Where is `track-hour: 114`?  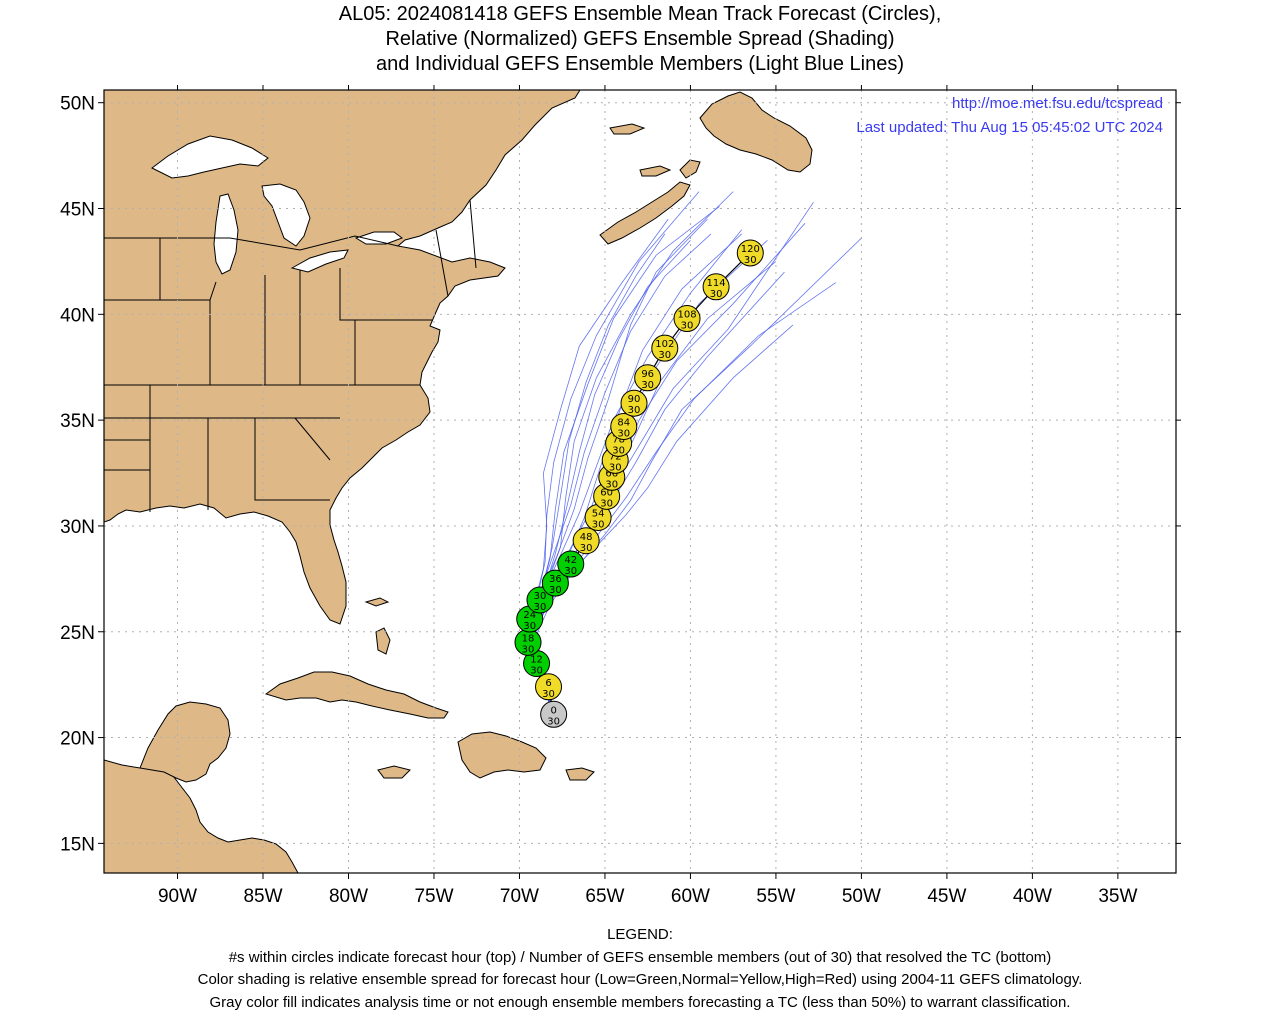
track-hour: 114 is located at coordinates (716, 283).